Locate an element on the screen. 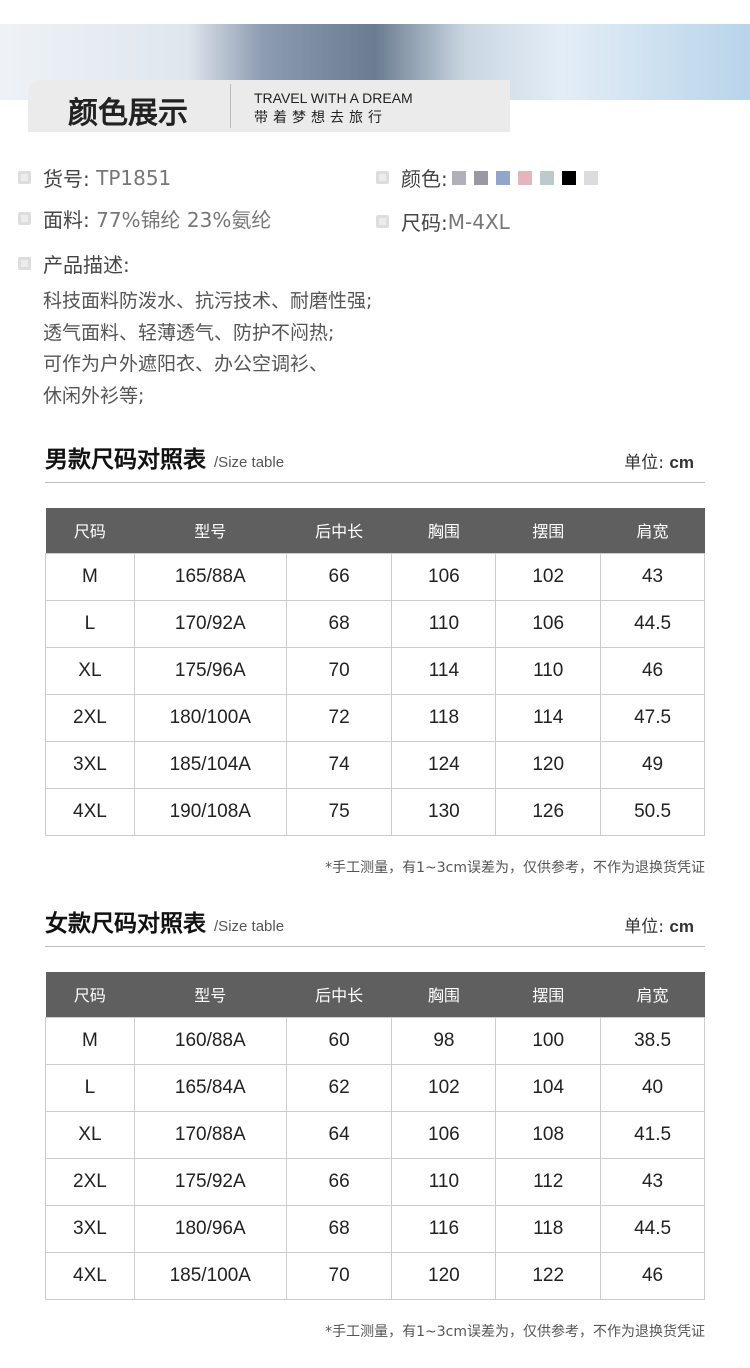 The height and width of the screenshot is (1368, 750). table-row: L 170/92A 68 110 106 44.5 is located at coordinates (375, 623).